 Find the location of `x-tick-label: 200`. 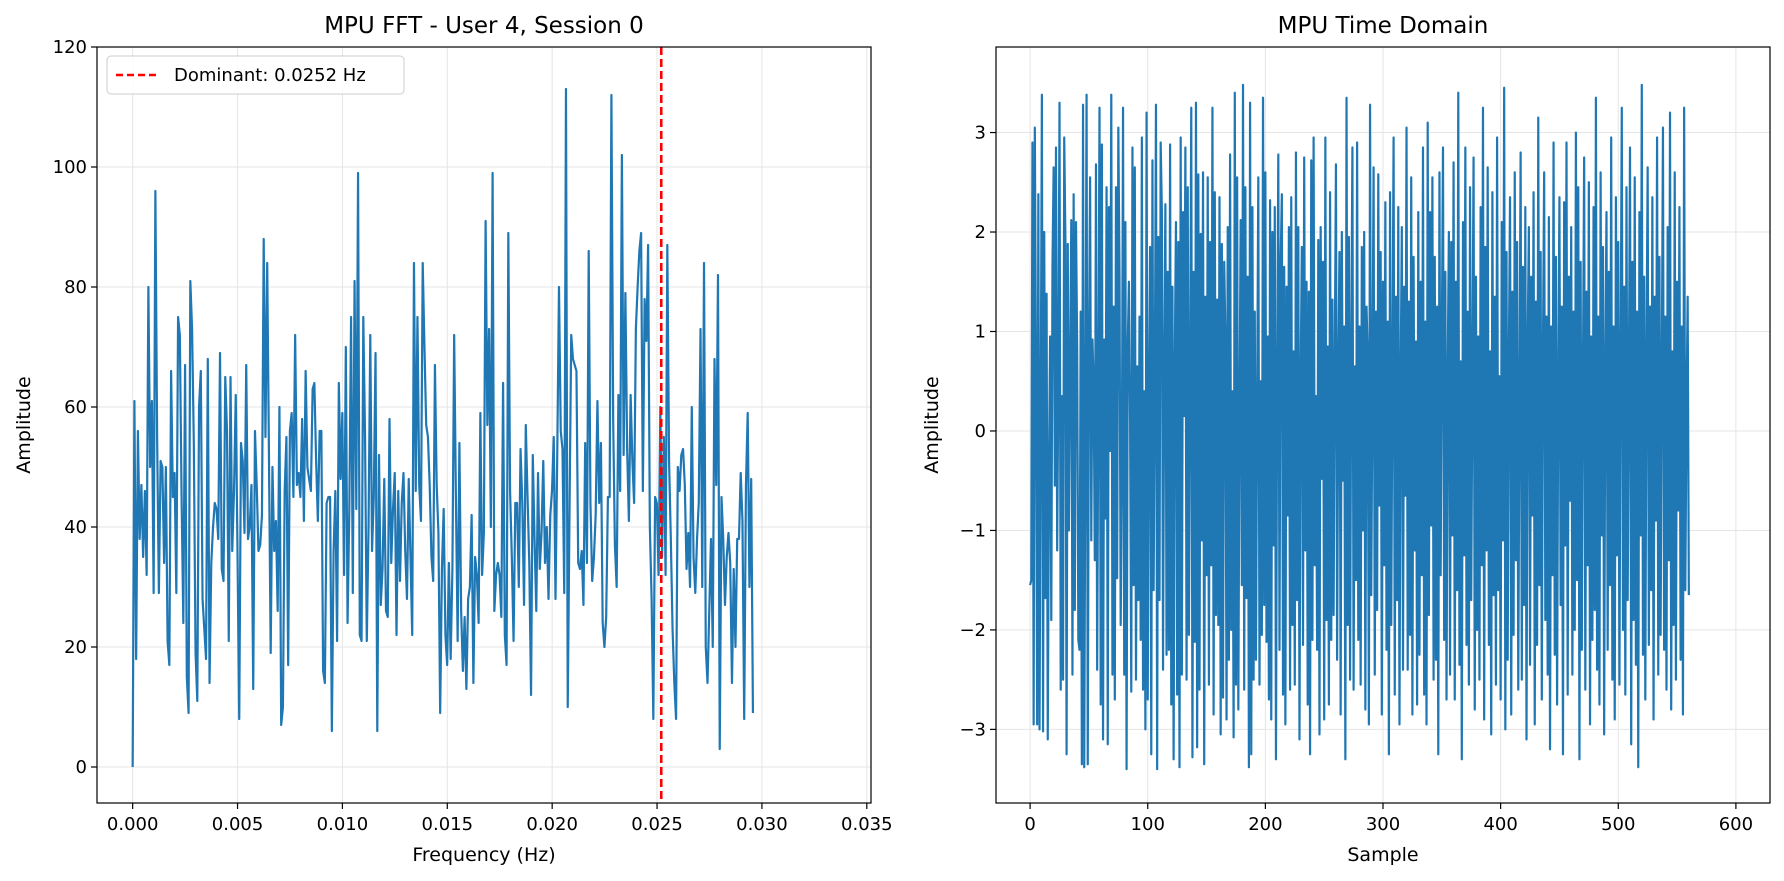

x-tick-label: 200 is located at coordinates (1265, 824).